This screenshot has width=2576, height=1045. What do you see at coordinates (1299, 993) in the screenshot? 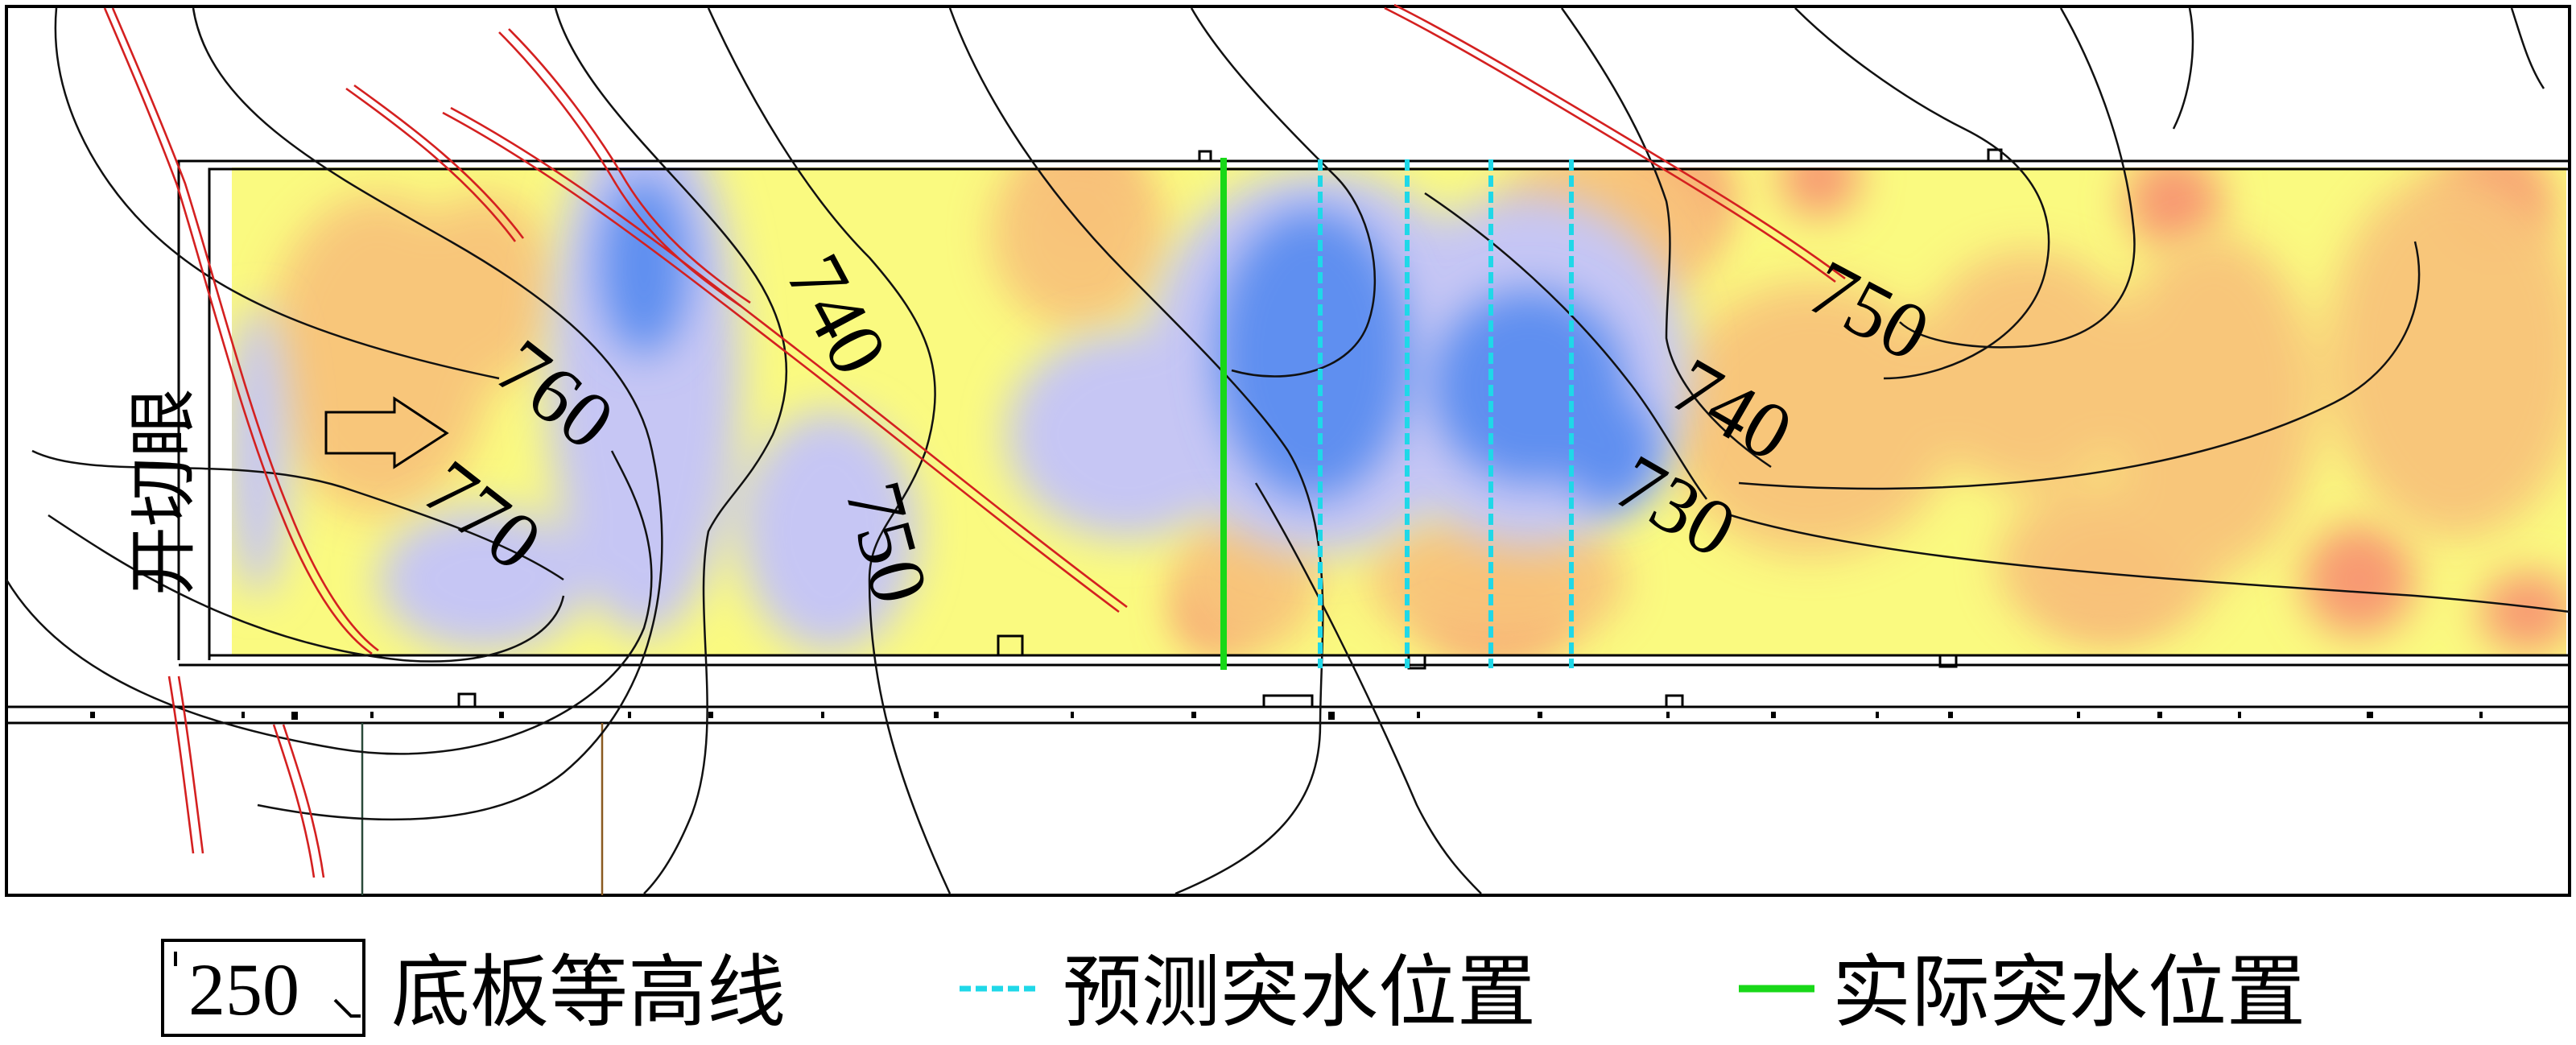
I see `legend-predicted-label: 预测突水位置` at bounding box center [1299, 993].